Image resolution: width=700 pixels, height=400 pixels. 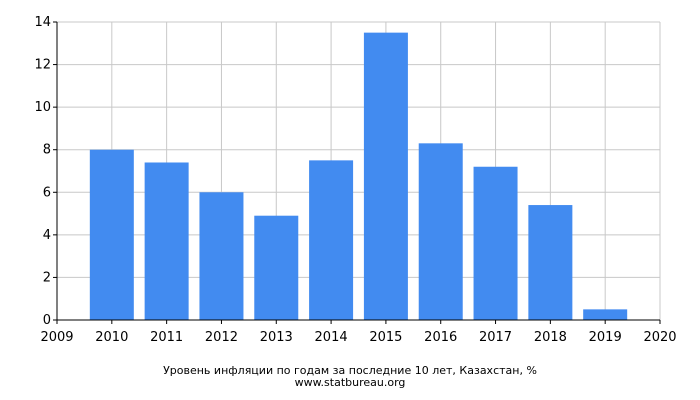 I want to click on x-tick-label: 2012, so click(x=221, y=337).